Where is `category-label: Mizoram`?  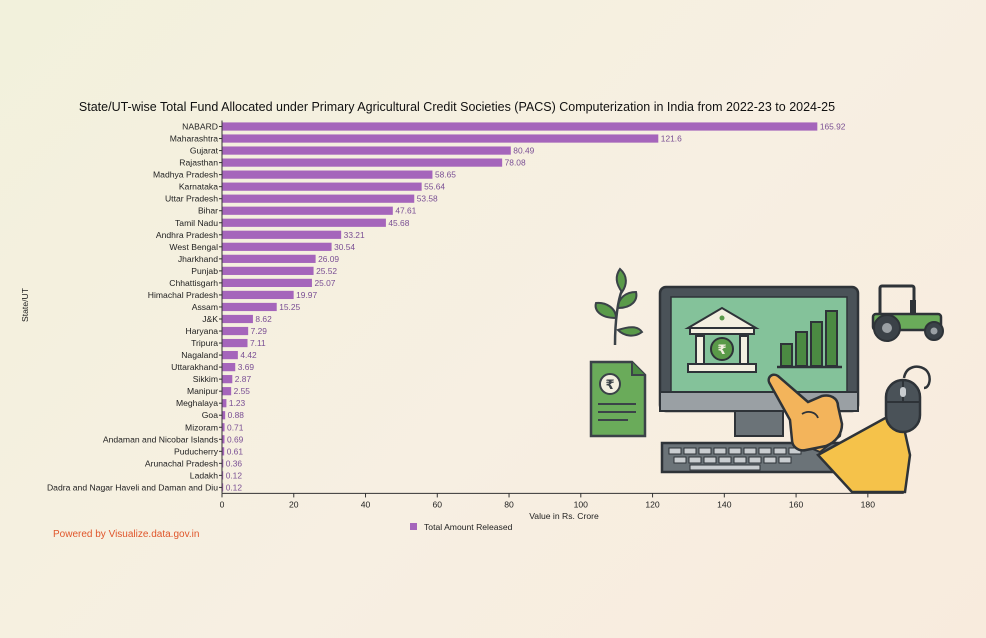
category-label: Mizoram is located at coordinates (201, 427).